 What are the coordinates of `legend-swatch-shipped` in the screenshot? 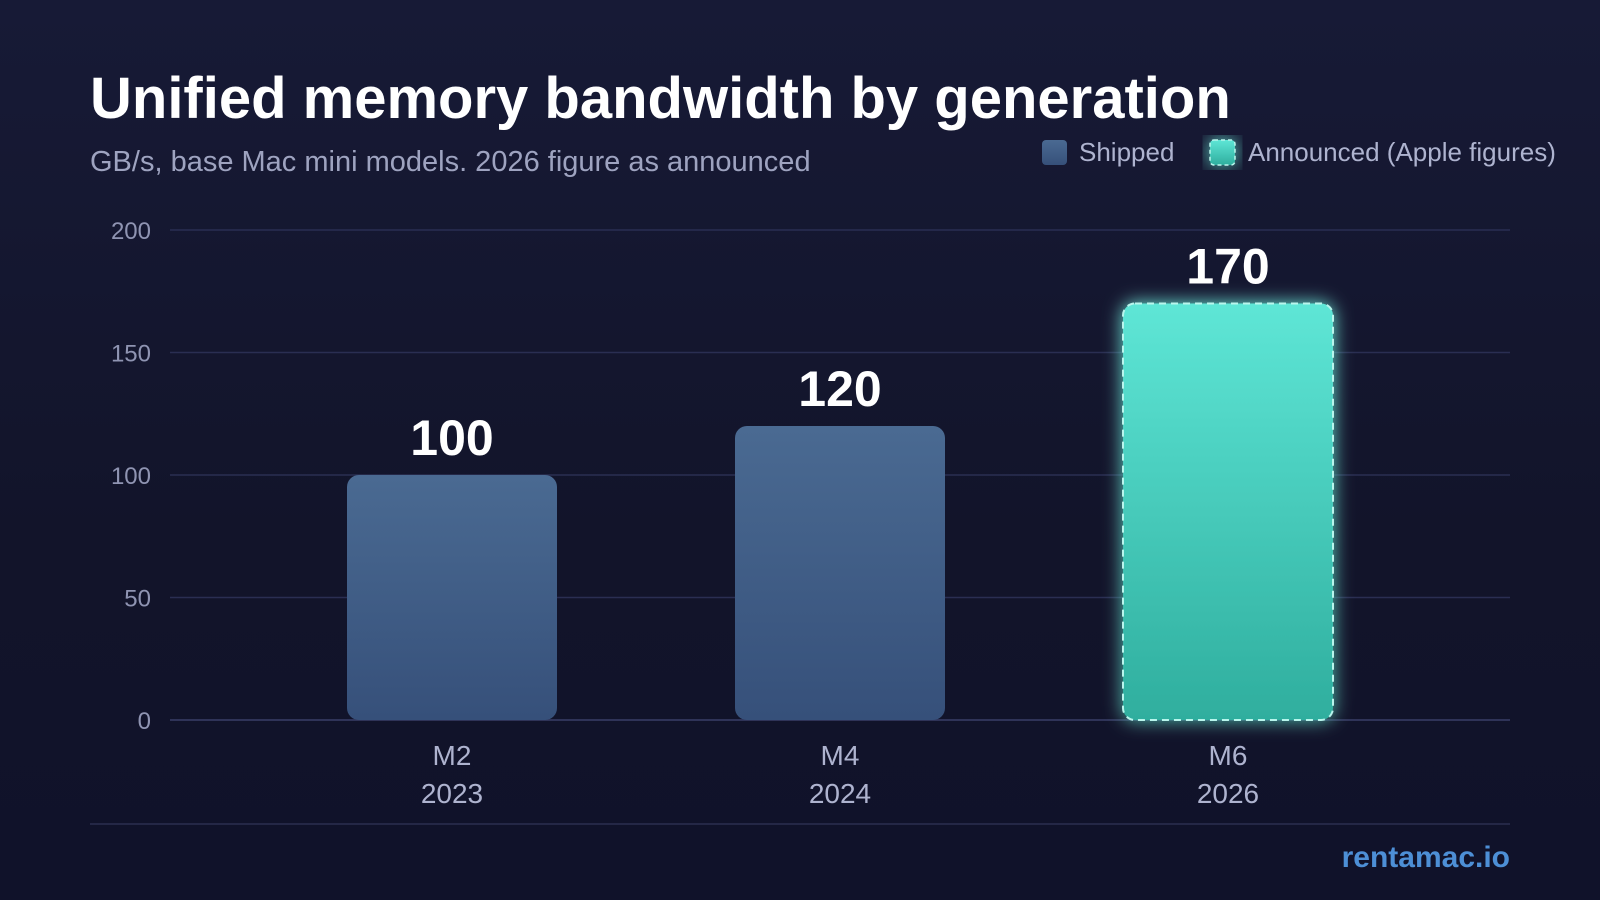 It's located at (1054, 152).